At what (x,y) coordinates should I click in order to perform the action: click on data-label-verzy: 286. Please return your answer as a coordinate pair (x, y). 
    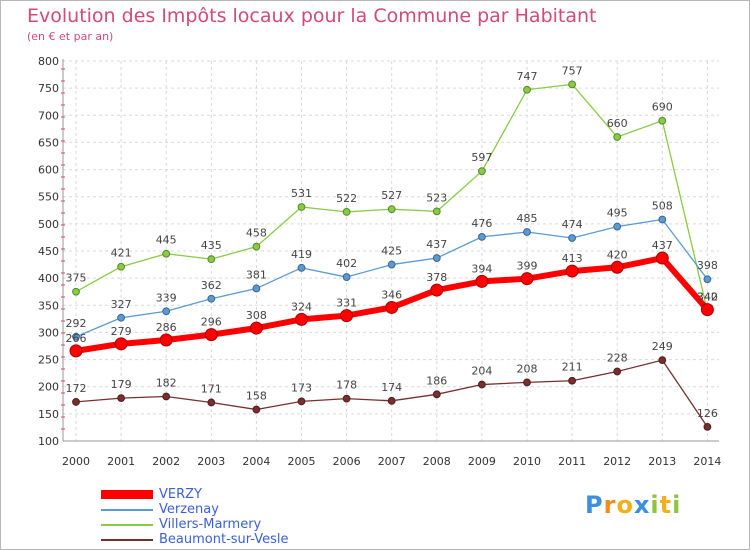
    Looking at the image, I should click on (166, 327).